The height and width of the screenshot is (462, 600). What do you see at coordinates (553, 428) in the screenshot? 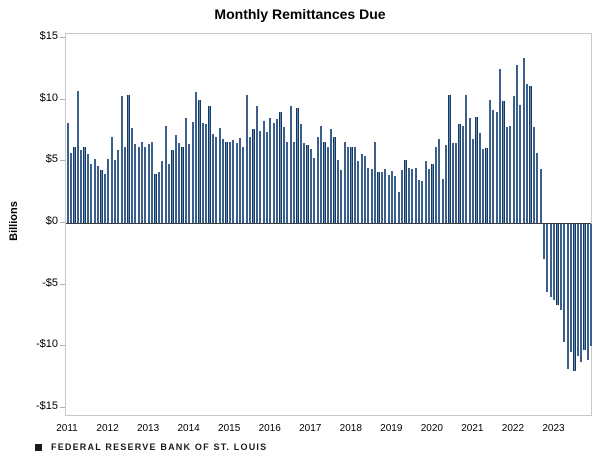
I see `x-tick-label-2023: 2023` at bounding box center [553, 428].